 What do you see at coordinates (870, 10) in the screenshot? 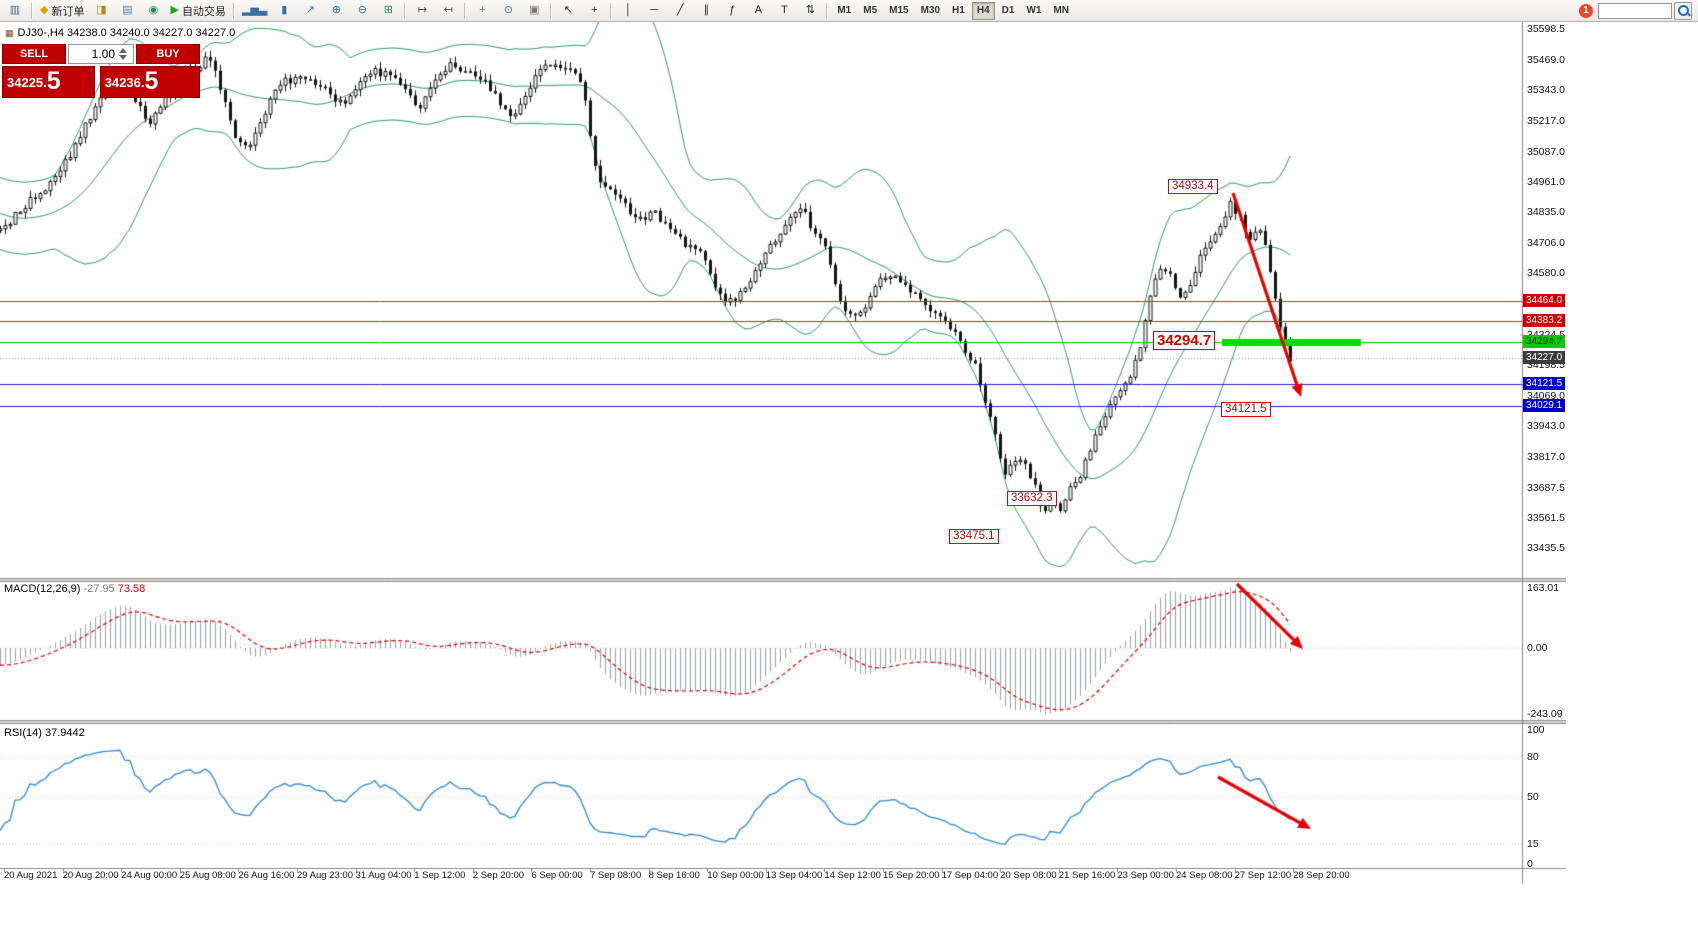
I see `timeframe-m5: M5` at bounding box center [870, 10].